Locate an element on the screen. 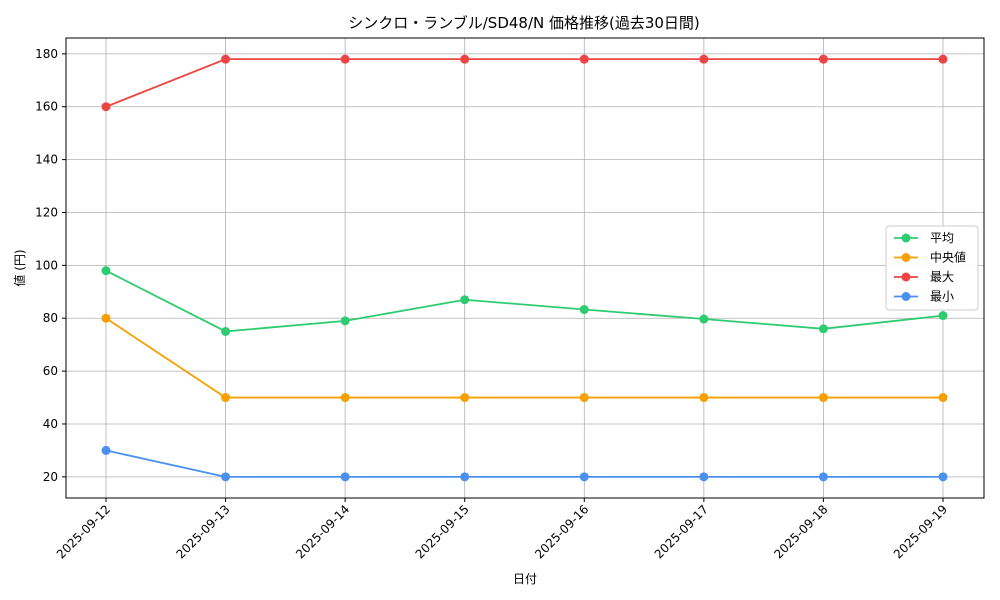  x-tick-label: 2025-09-15 is located at coordinates (442, 531).